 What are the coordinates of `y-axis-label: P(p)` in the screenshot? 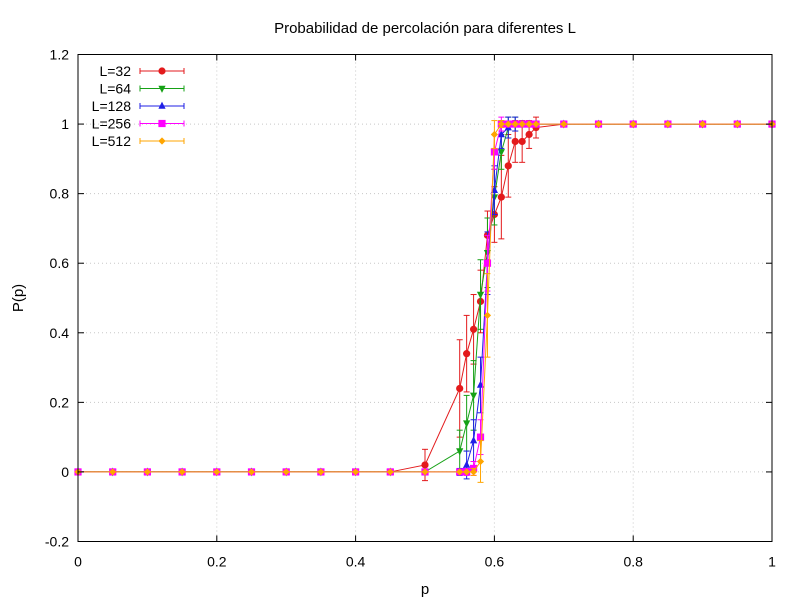 It's located at (18, 298).